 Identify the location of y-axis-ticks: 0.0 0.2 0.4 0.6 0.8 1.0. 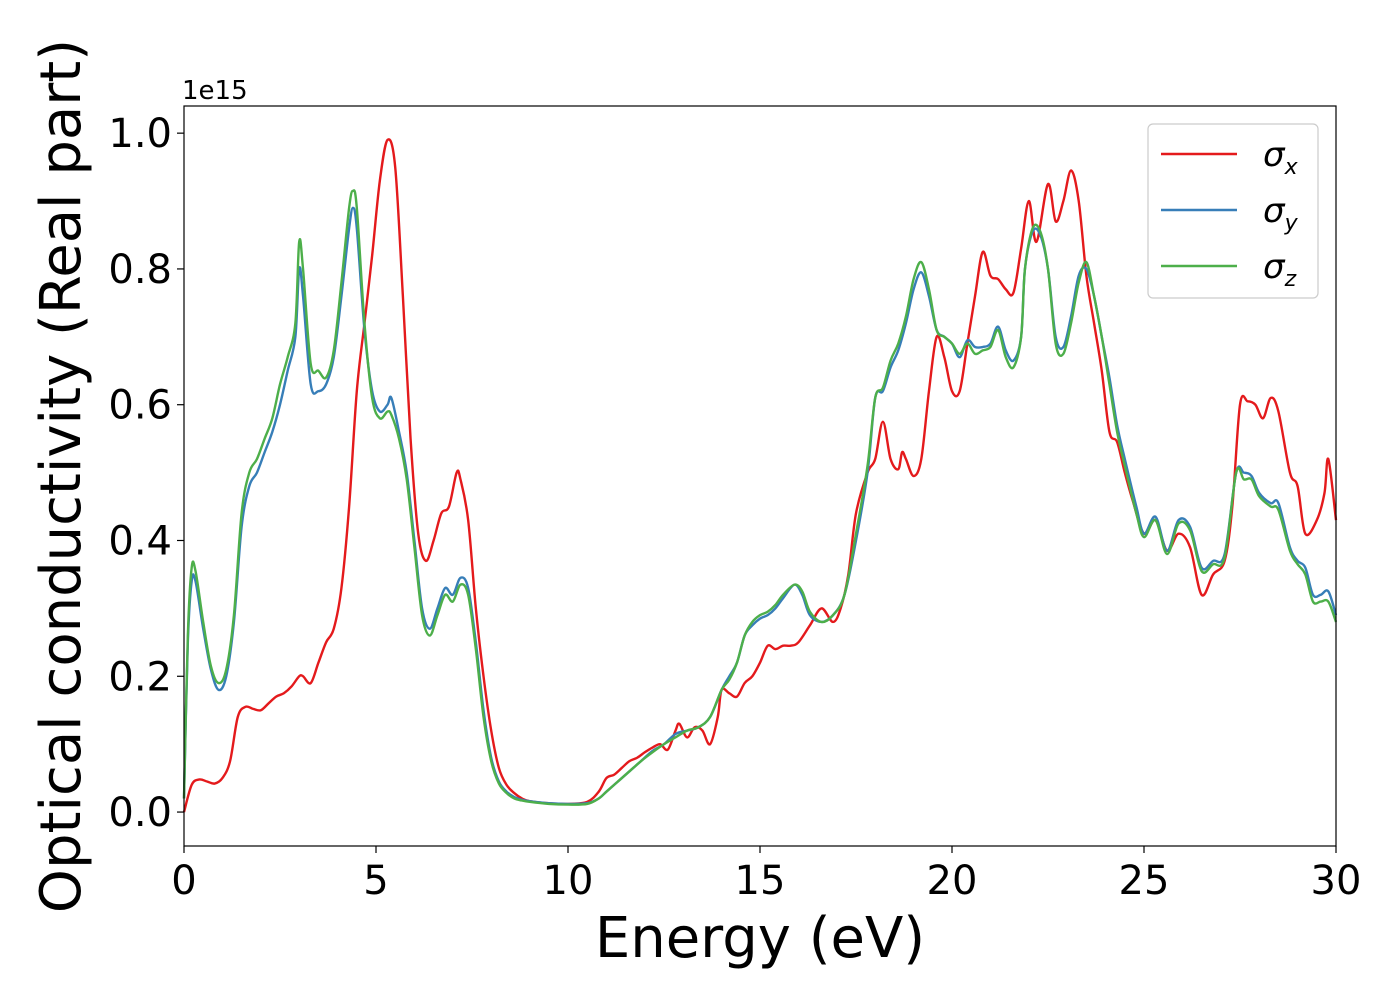
(146, 473).